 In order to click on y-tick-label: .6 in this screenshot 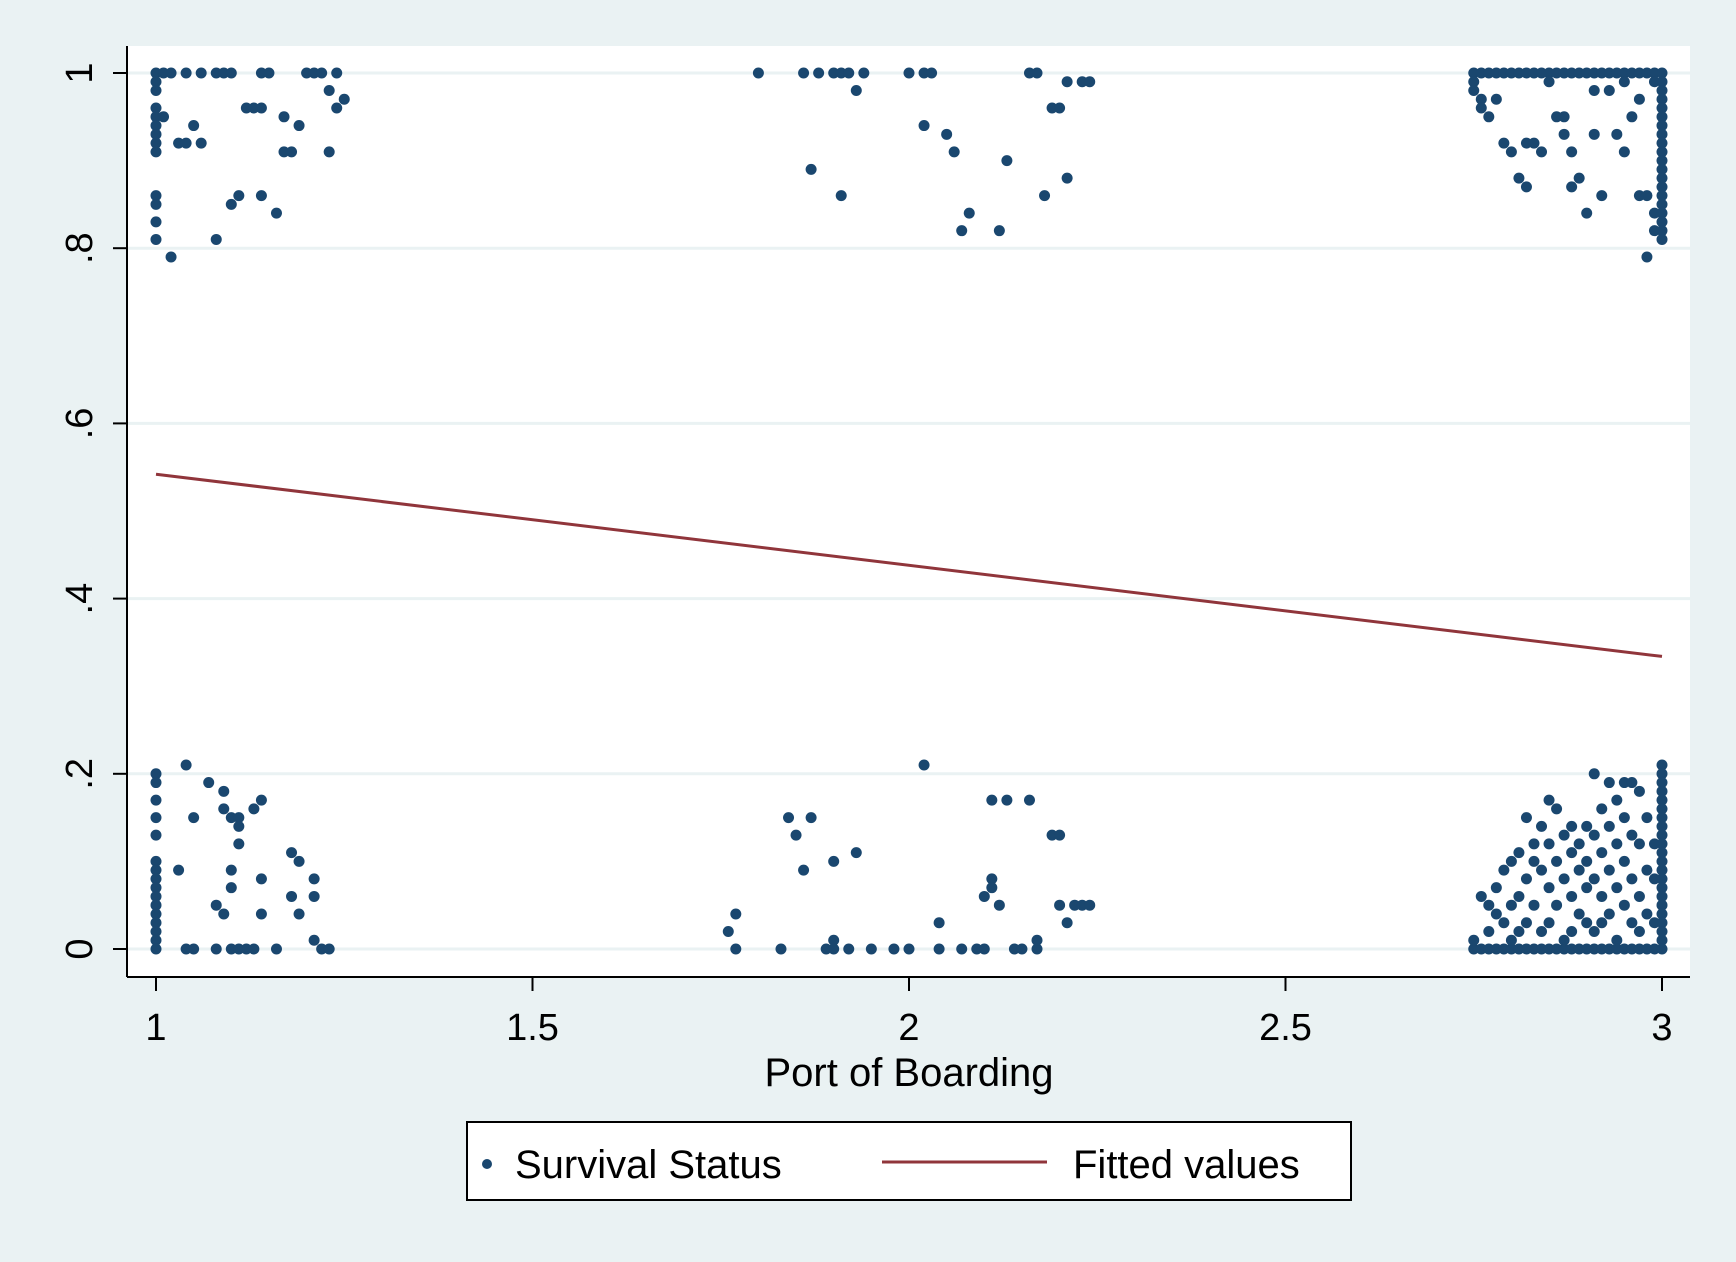, I will do `click(80, 424)`.